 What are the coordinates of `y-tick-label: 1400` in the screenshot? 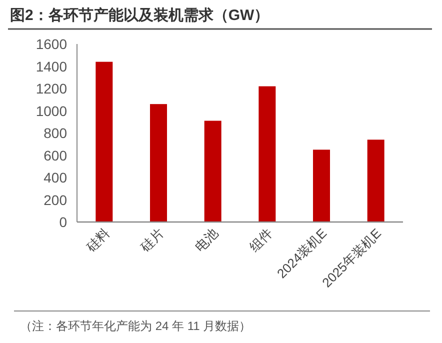 It's located at (52, 66).